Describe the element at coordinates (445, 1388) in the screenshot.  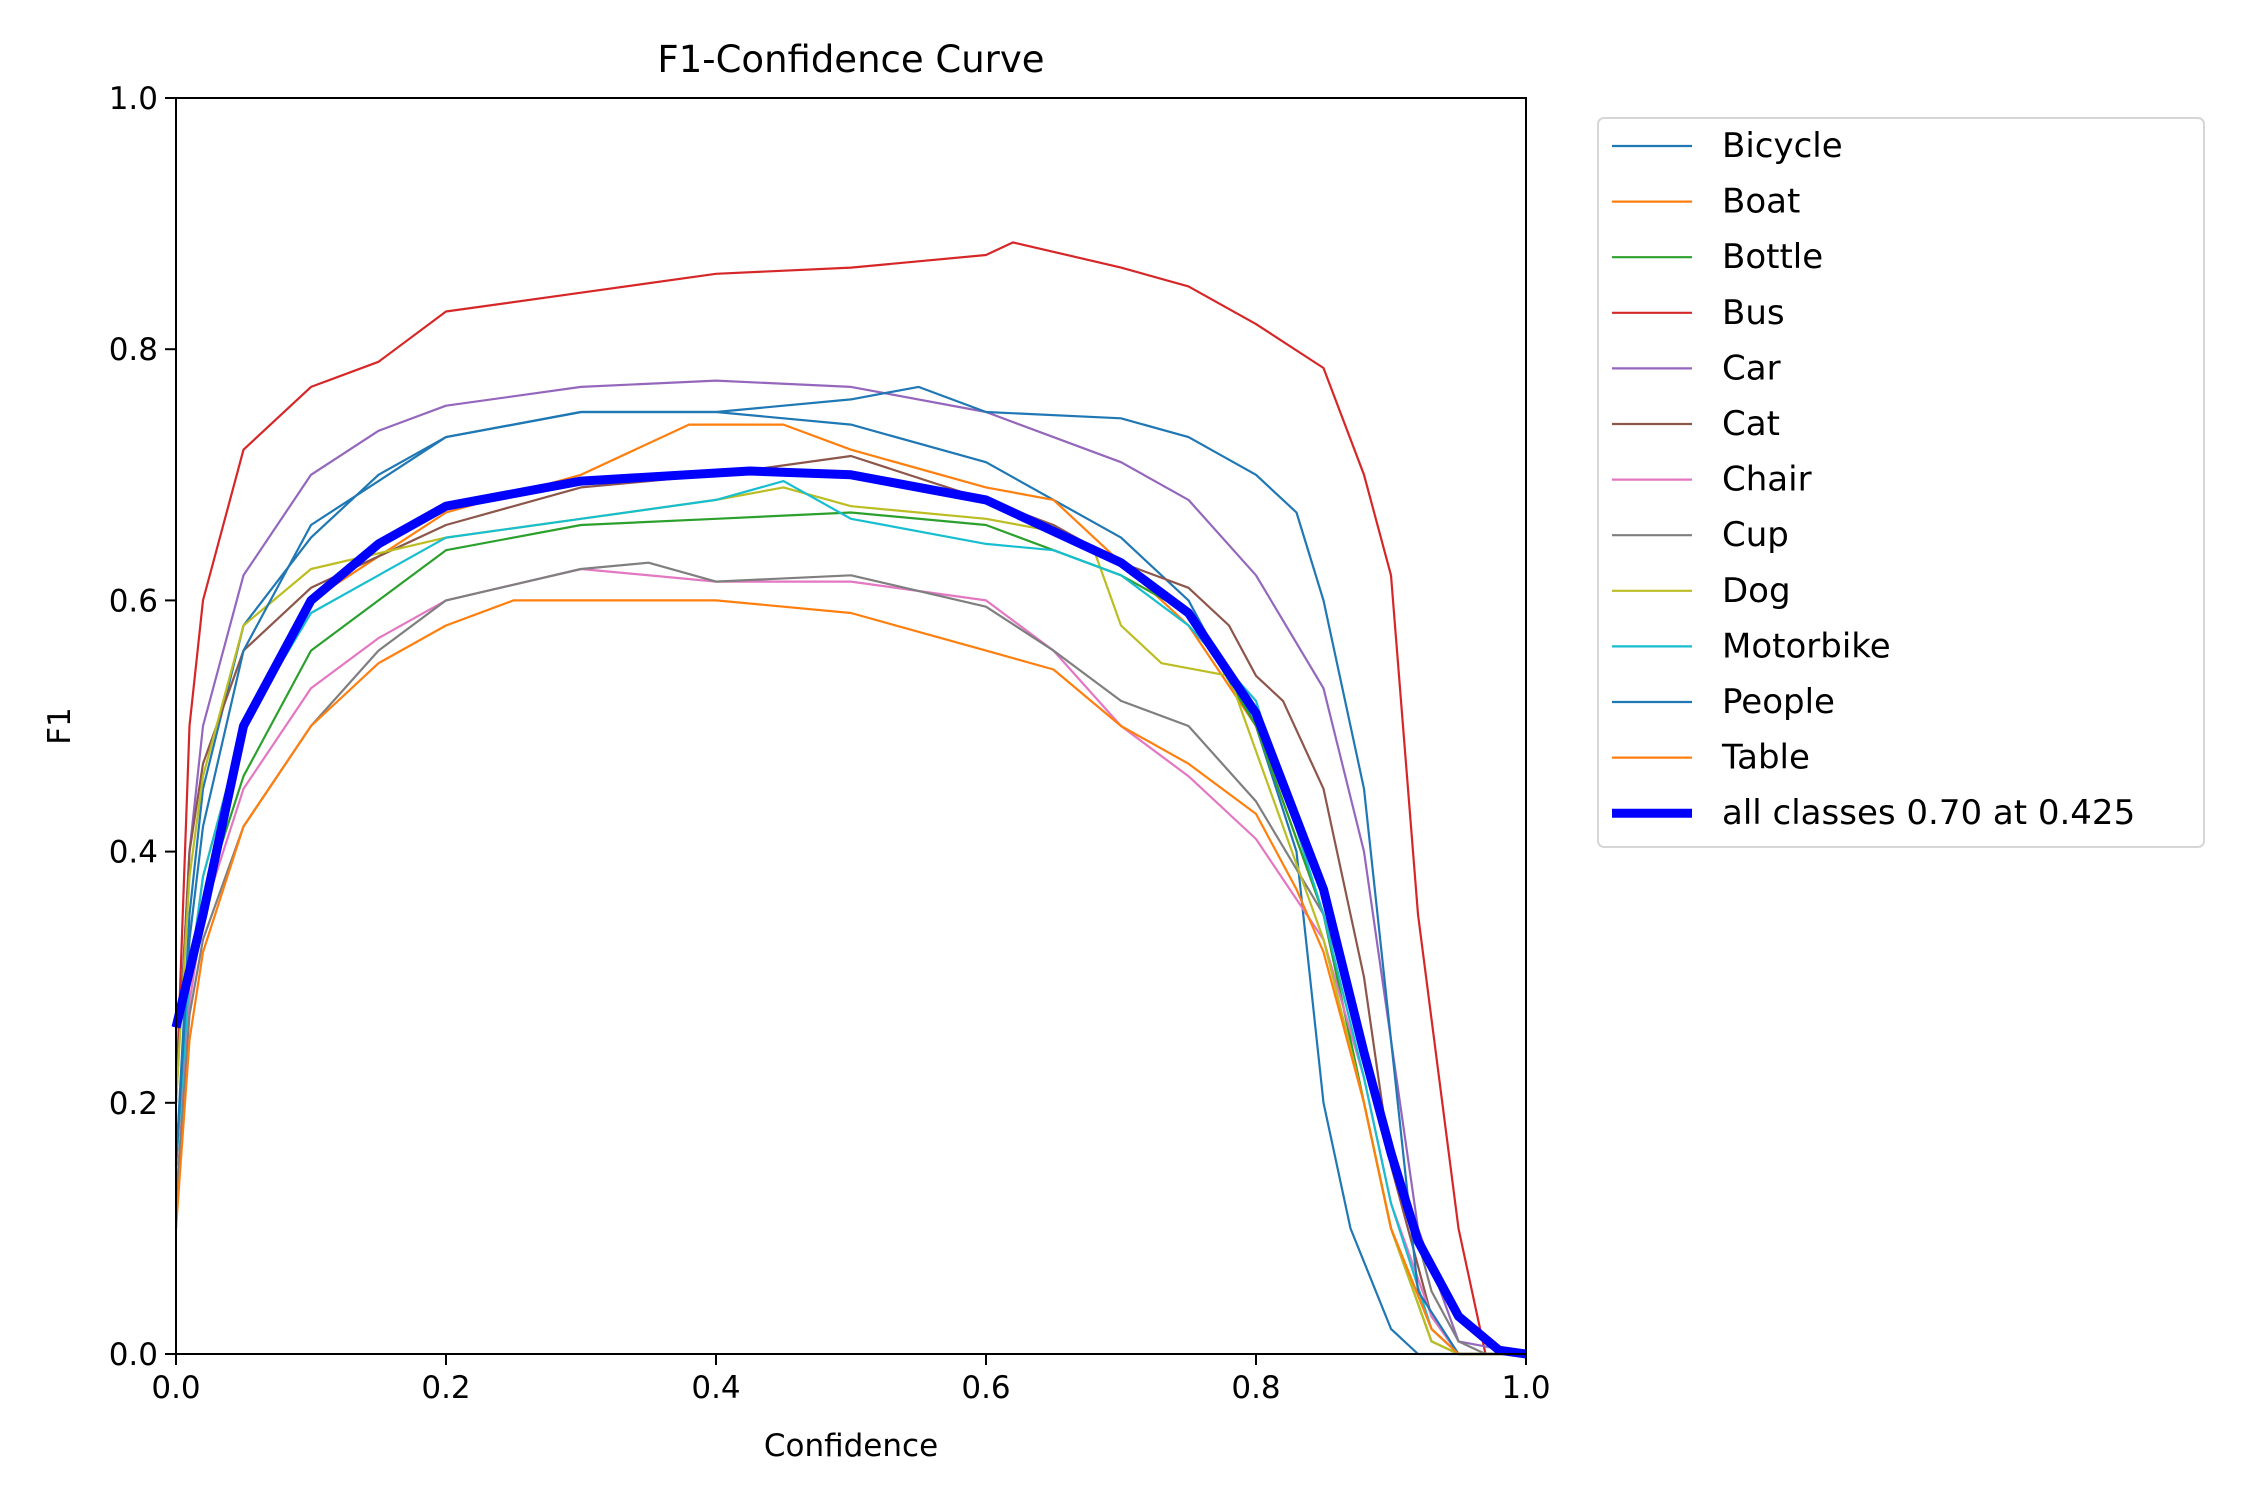
I see `x-tick-label: 0.2` at that location.